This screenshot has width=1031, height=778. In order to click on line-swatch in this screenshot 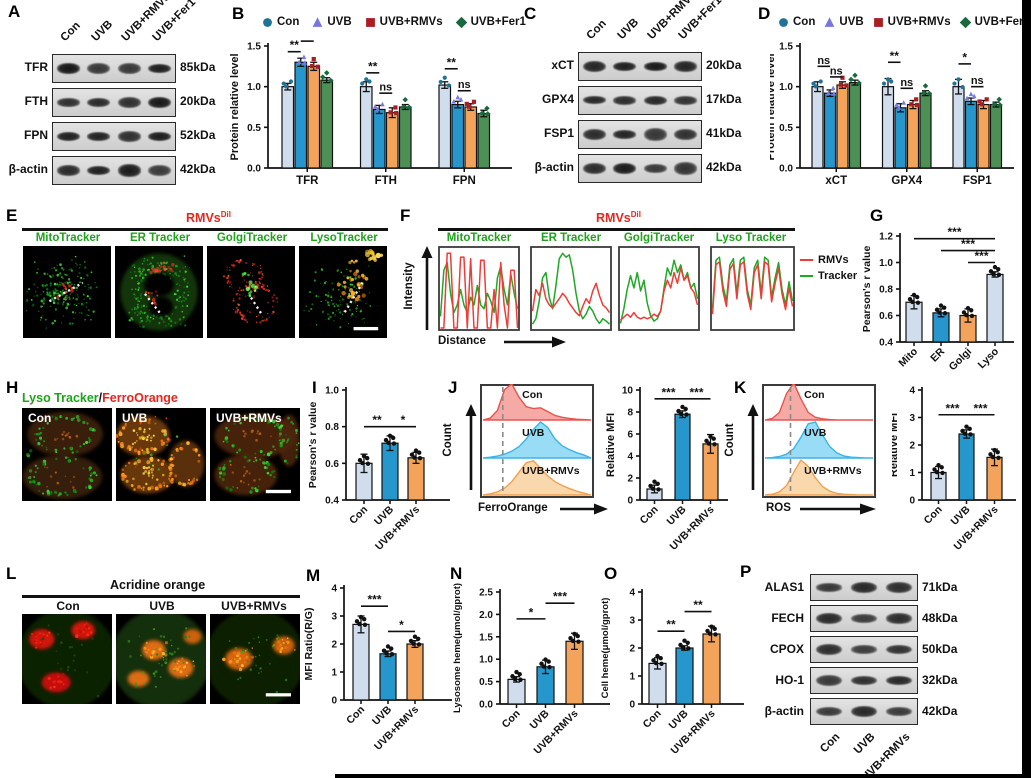, I will do `click(806, 260)`.